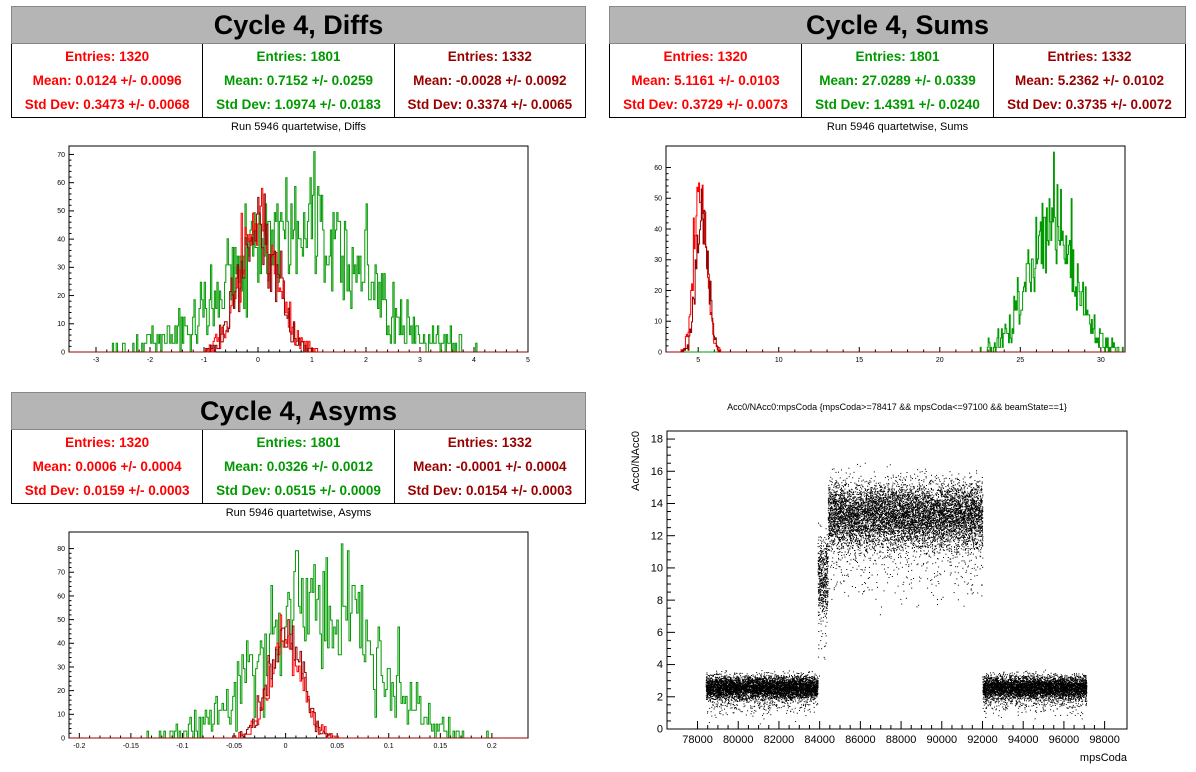 This screenshot has height=772, width=1196. I want to click on x-tick-label: 88000, so click(901, 740).